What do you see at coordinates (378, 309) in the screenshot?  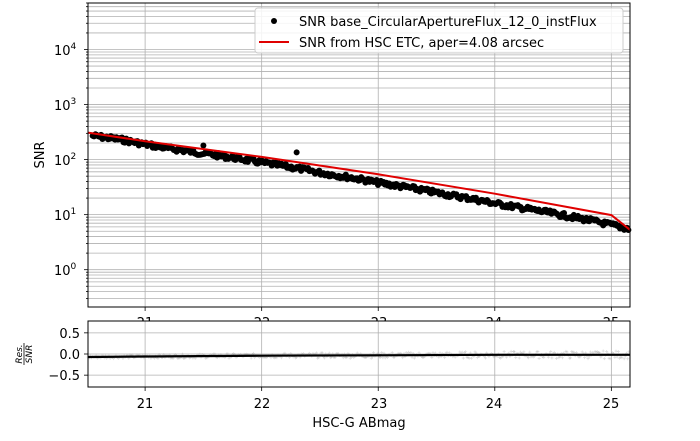 I see `main-x-ticks` at bounding box center [378, 309].